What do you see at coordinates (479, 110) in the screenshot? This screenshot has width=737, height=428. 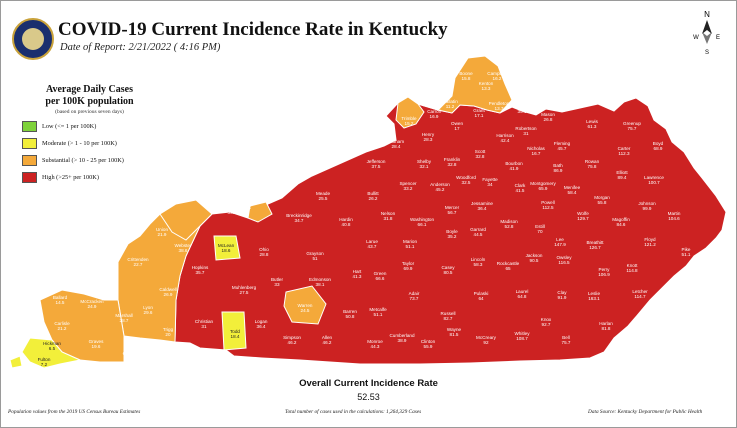 I see `county-name: Grant` at bounding box center [479, 110].